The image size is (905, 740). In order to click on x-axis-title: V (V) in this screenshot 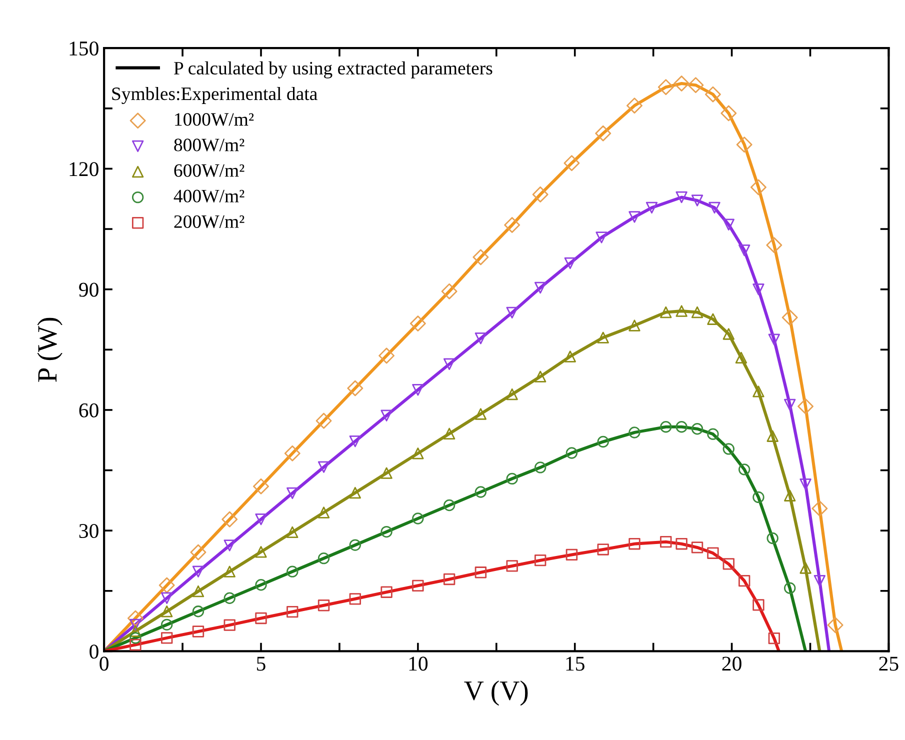, I will do `click(496, 693)`.